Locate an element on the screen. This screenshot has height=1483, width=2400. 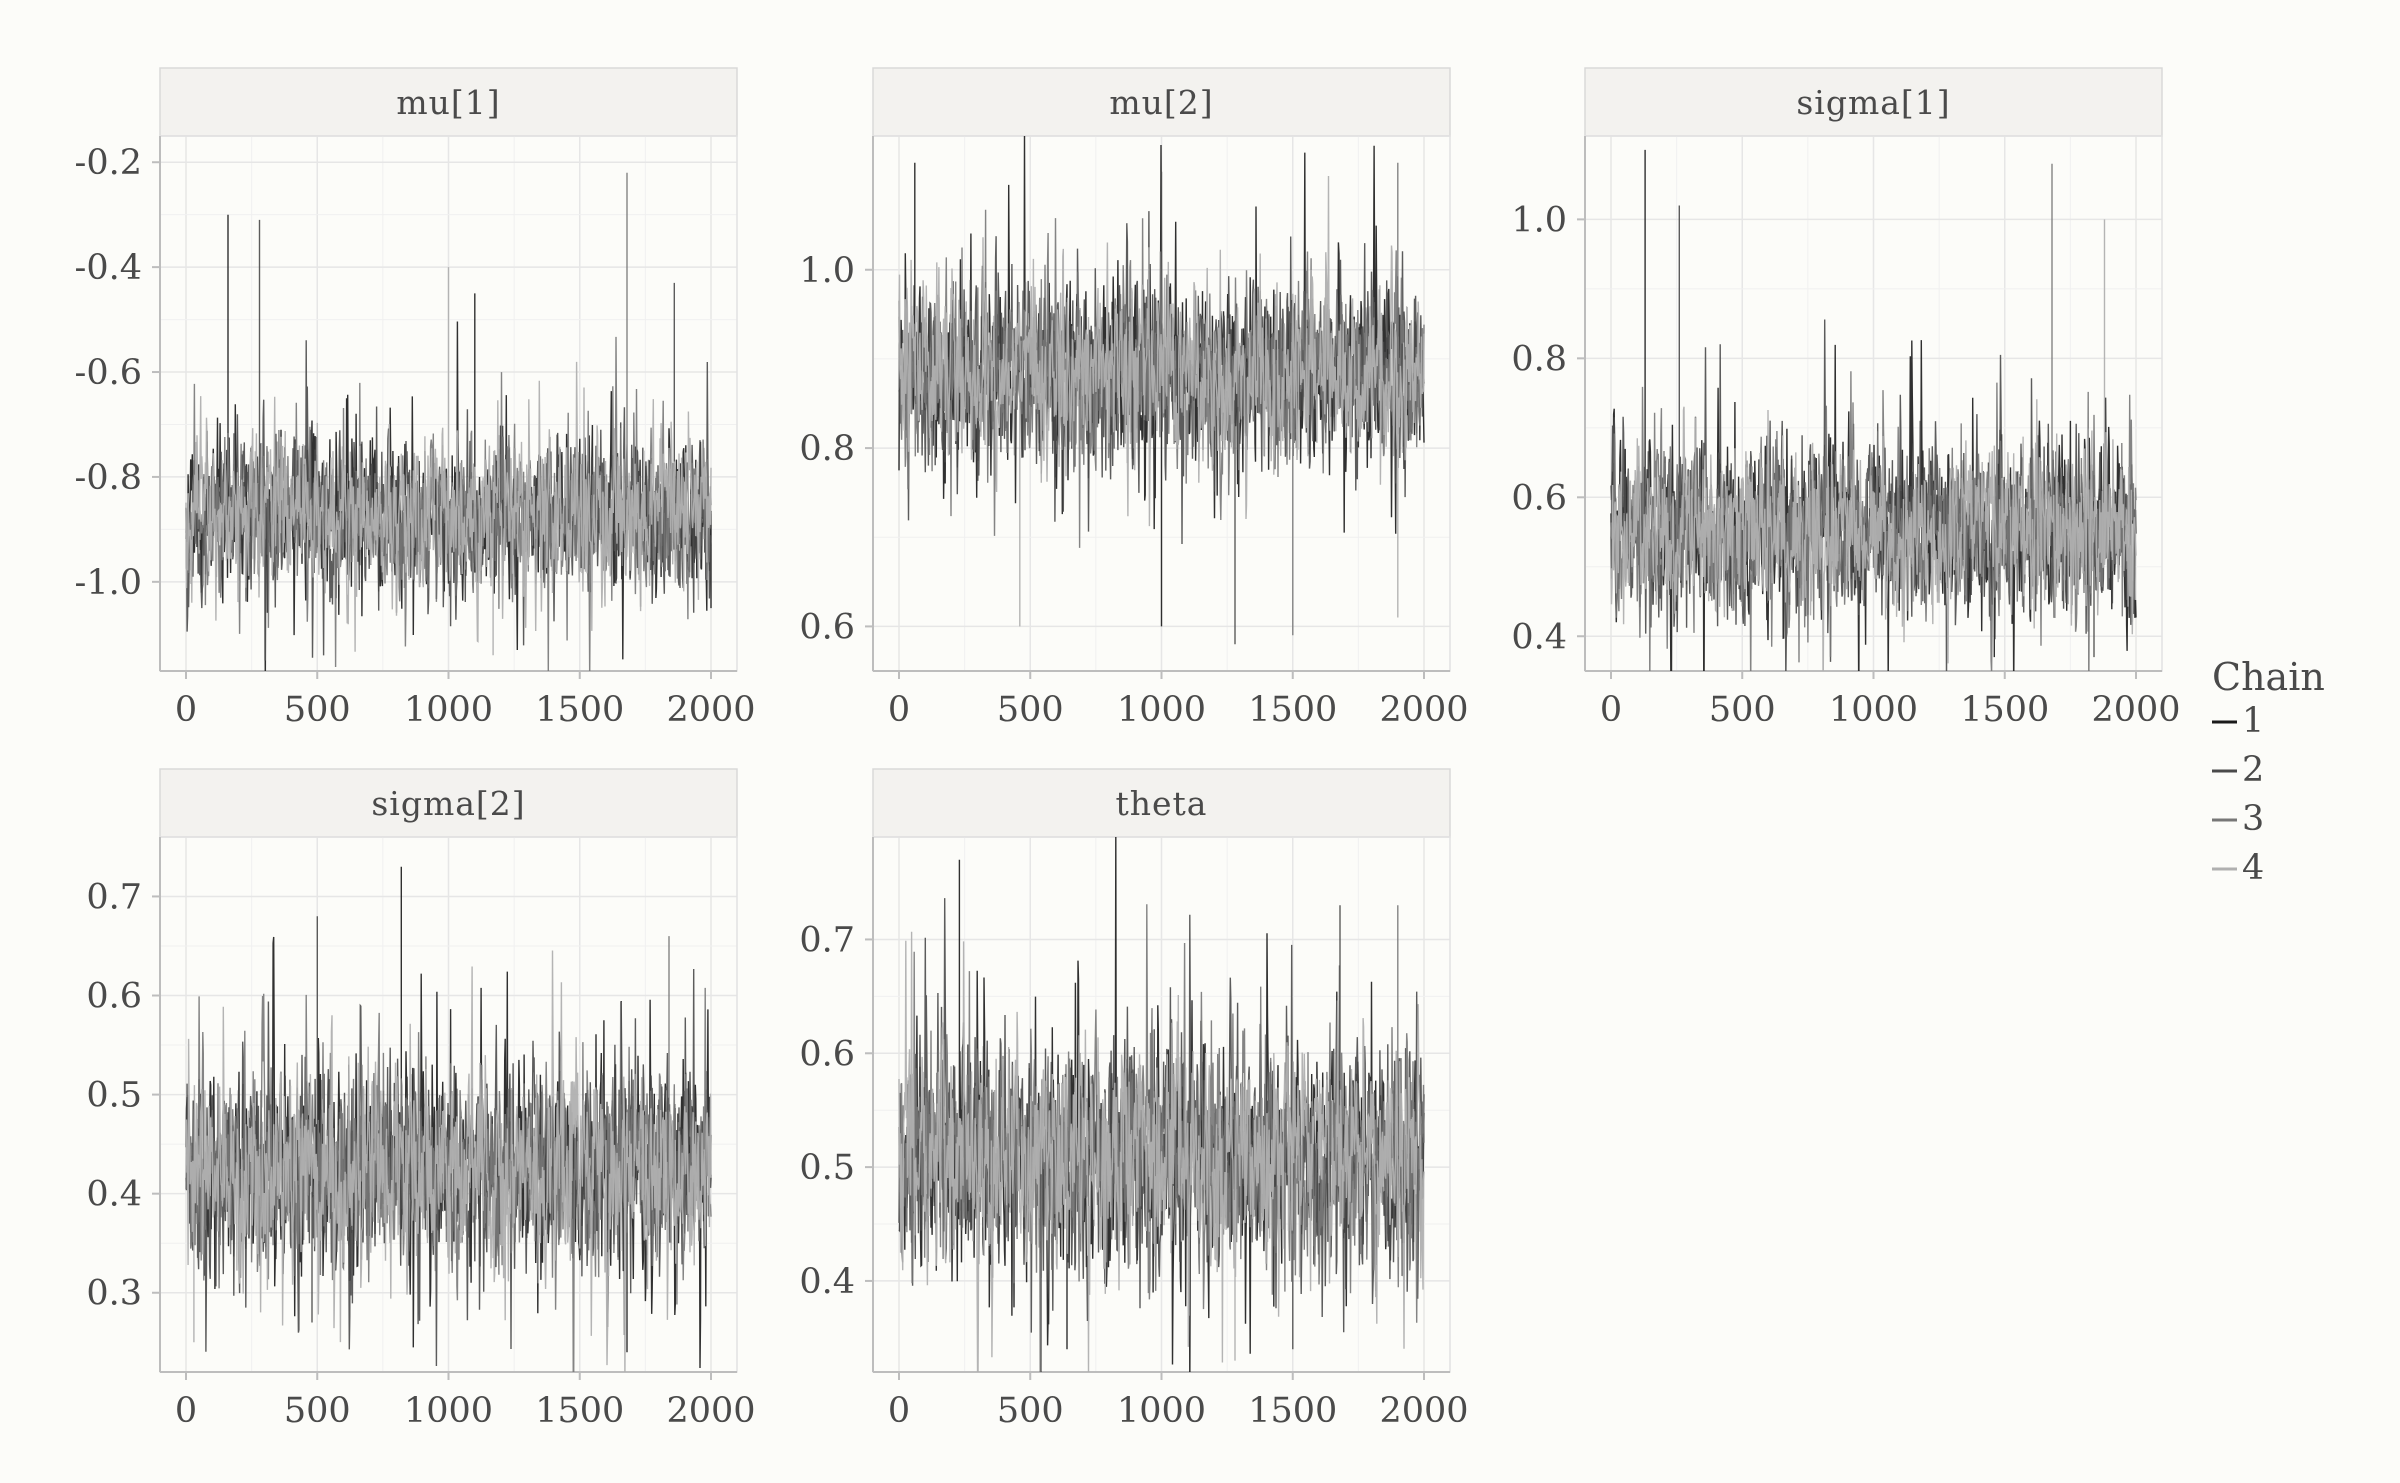
panel-mu-2: mu[2] 0 500 1000 1500 2000 1.0 0.8 0.6 is located at coordinates (1134, 398).